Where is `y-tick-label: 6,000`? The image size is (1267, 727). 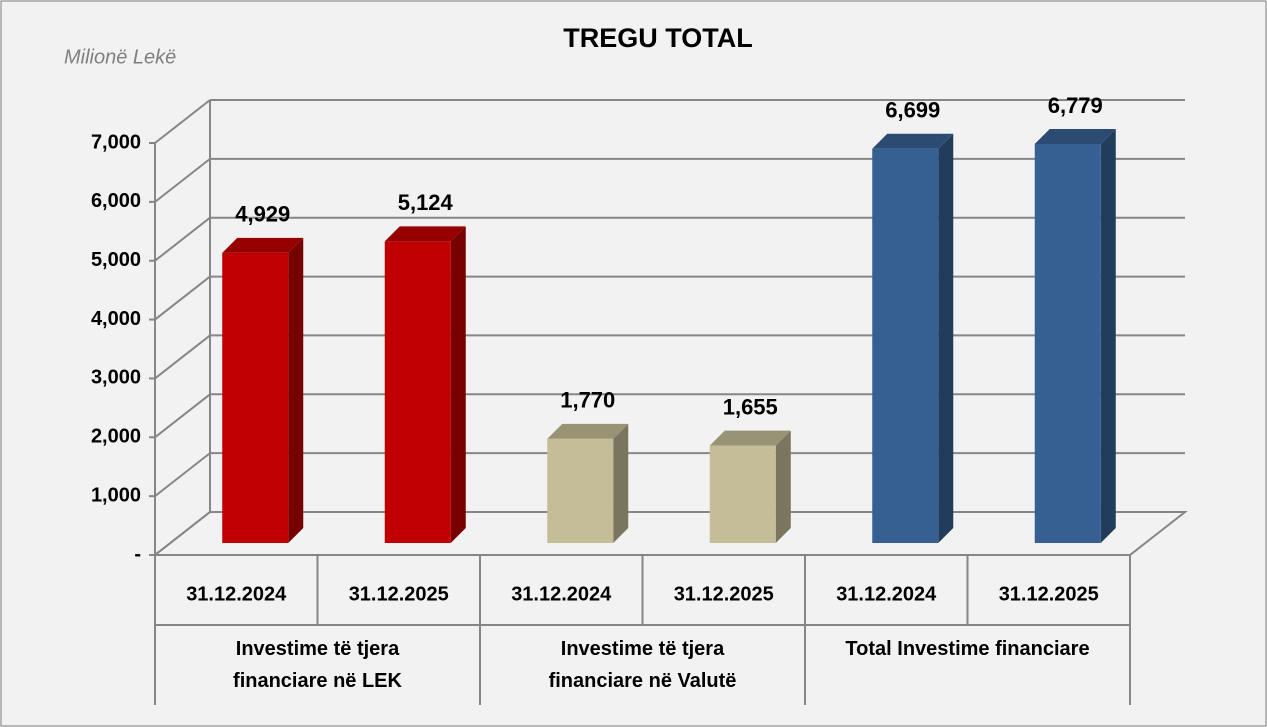
y-tick-label: 6,000 is located at coordinates (116, 201).